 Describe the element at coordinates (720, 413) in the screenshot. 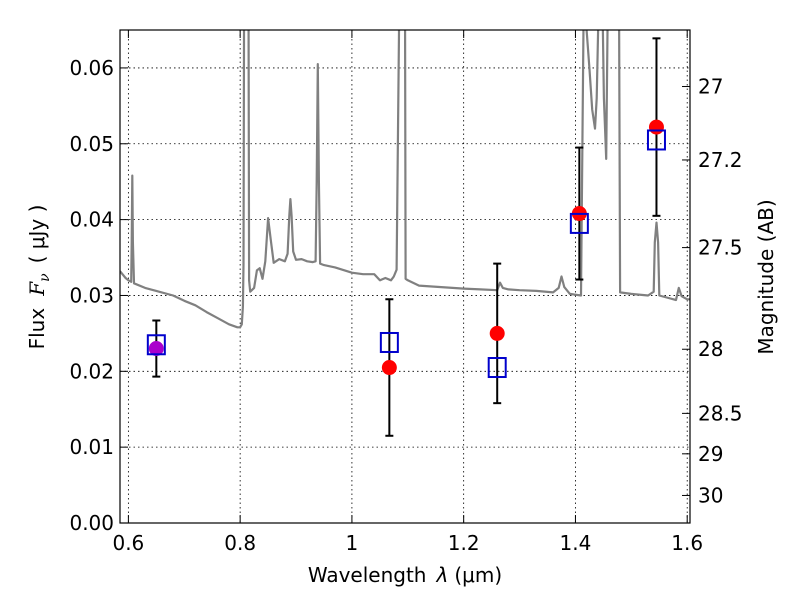

I see `y2-tick-label: 28.5` at that location.